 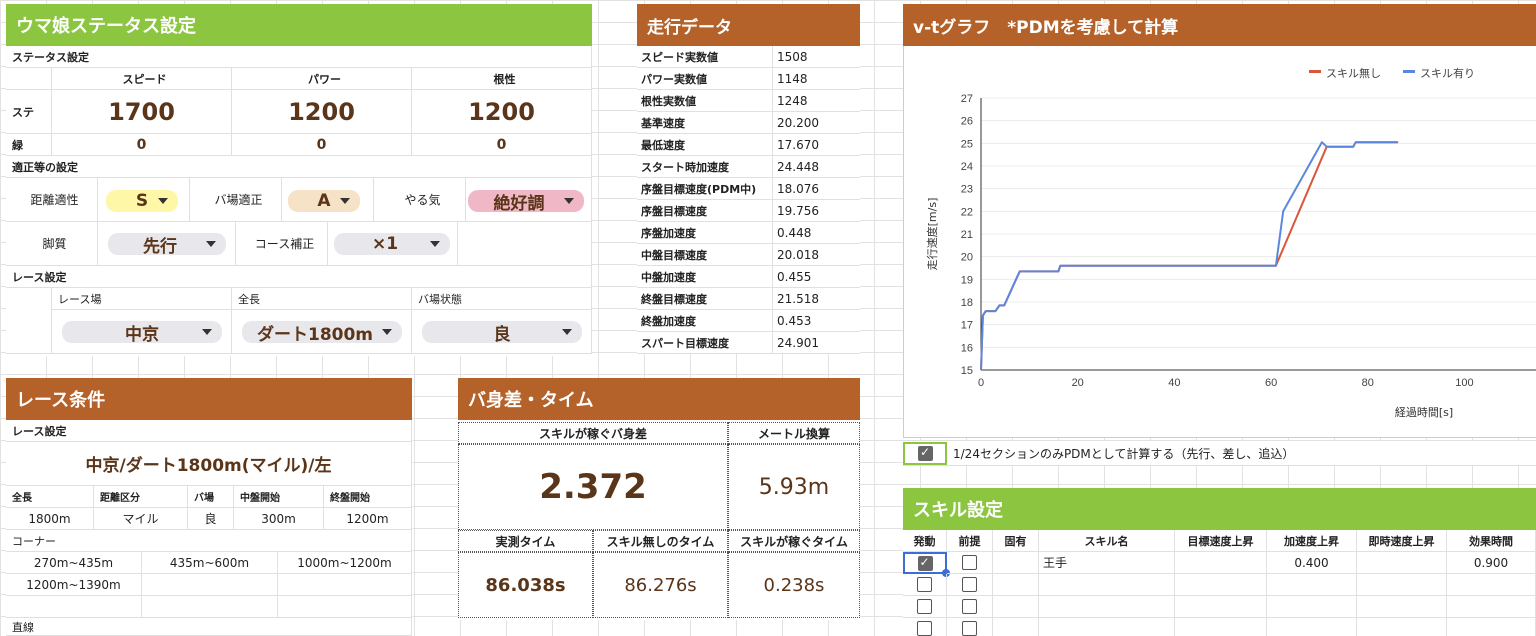 What do you see at coordinates (816, 57) in the screenshot?
I see `run-row-value: 1508` at bounding box center [816, 57].